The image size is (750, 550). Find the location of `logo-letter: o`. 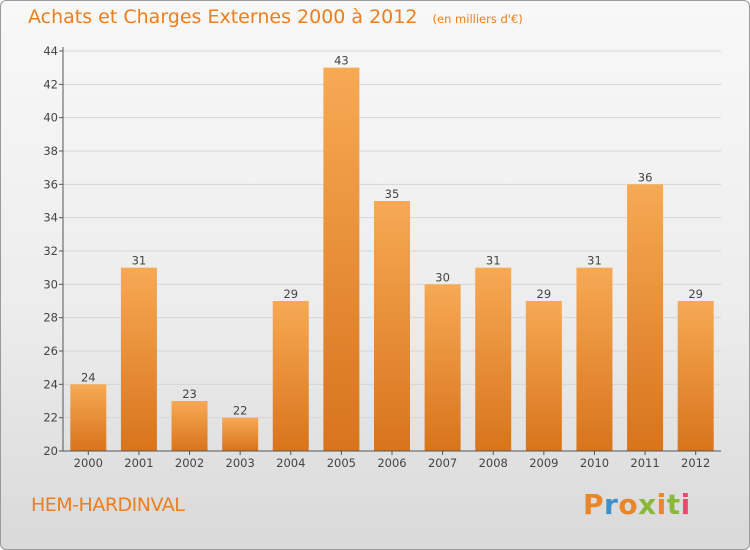

logo-letter: o is located at coordinates (628, 504).